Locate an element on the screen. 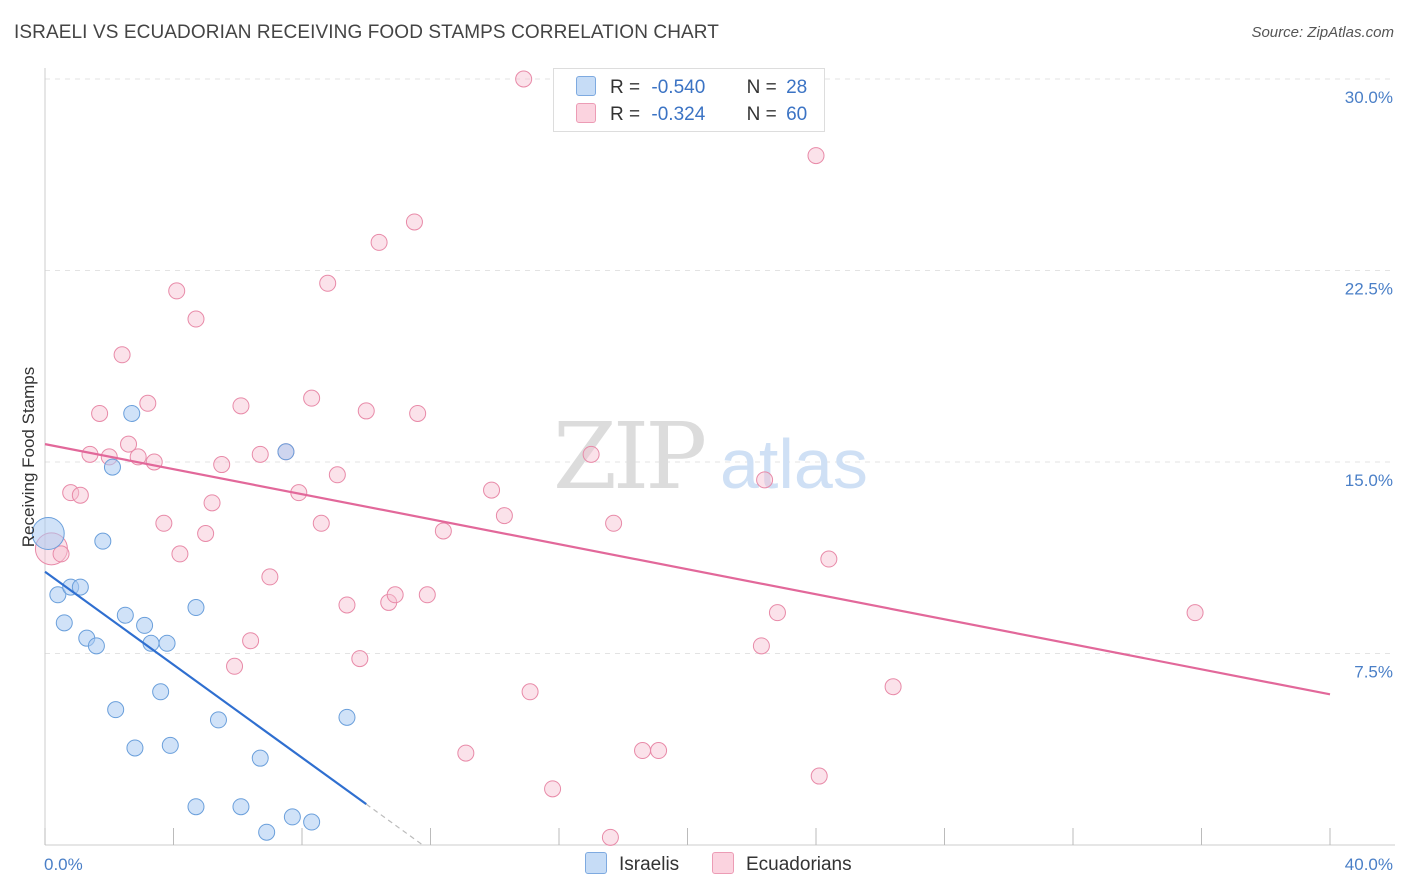 The image size is (1406, 892). israelis-legend-swatch is located at coordinates (596, 863).